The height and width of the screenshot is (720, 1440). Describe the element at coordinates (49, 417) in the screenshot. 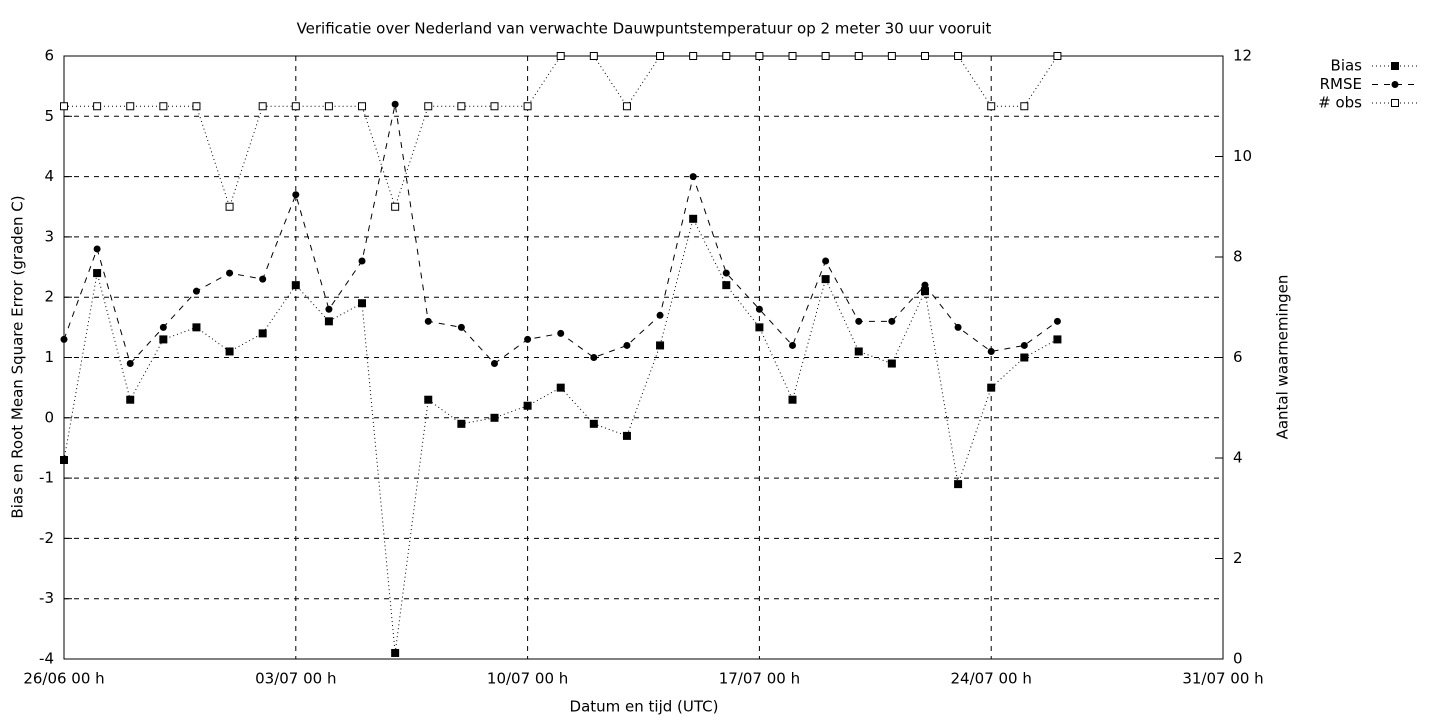

I see `y-tick-label: 0` at that location.